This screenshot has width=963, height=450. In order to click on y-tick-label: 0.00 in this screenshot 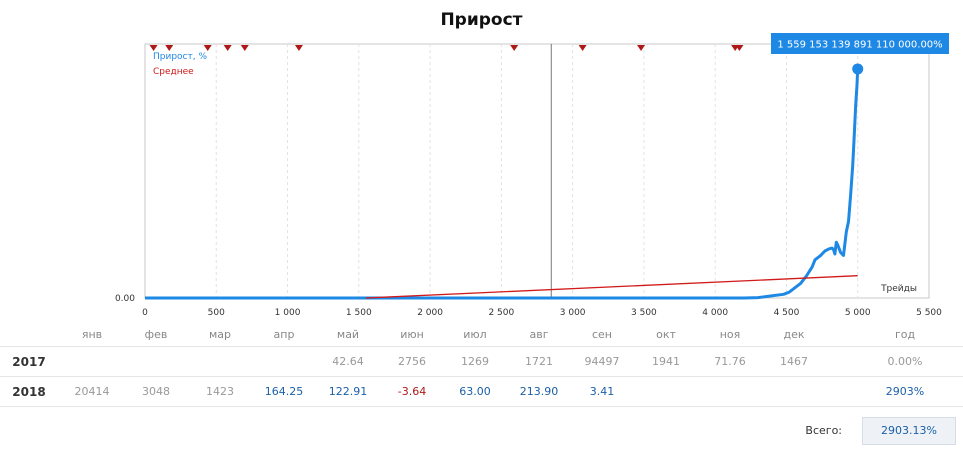, I will do `click(125, 299)`.